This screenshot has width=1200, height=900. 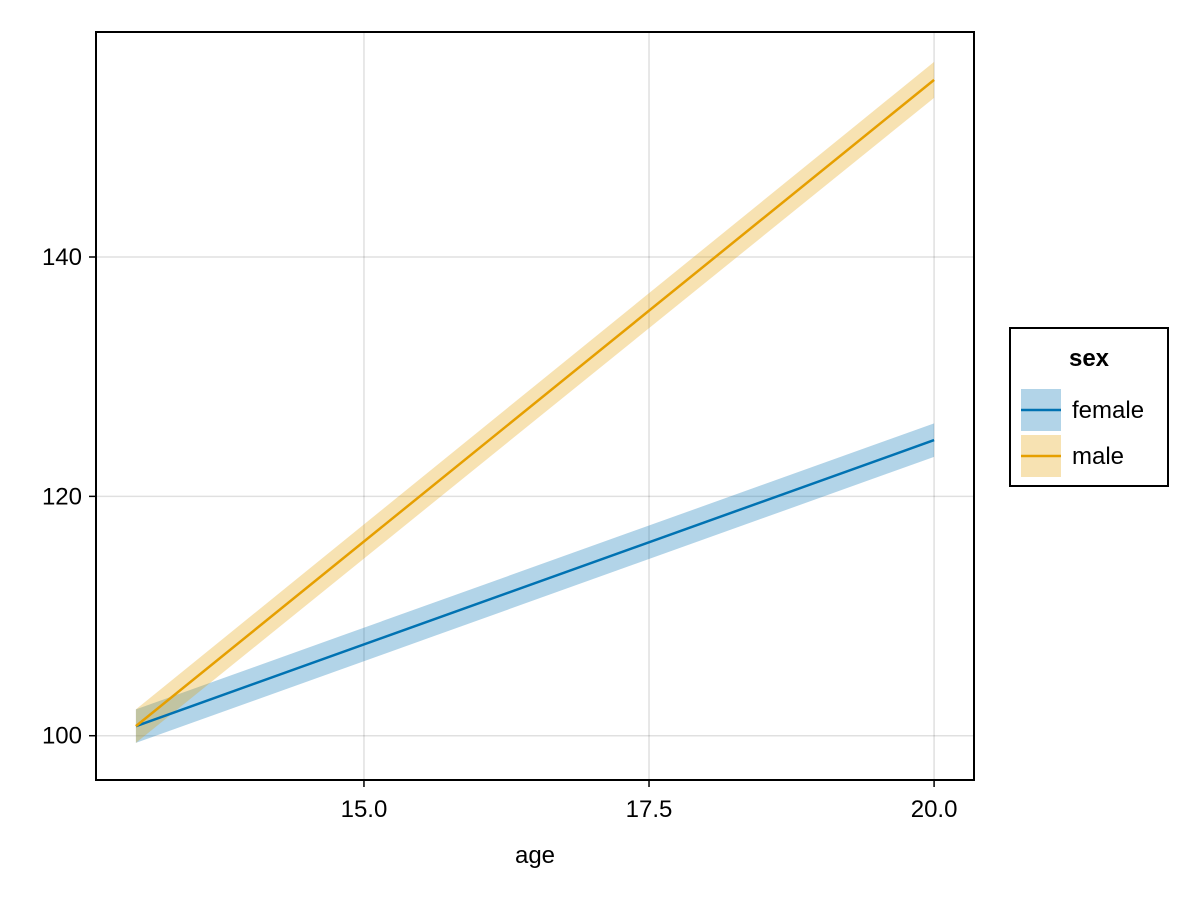 What do you see at coordinates (649, 809) in the screenshot?
I see `x-tick-label: 17.5` at bounding box center [649, 809].